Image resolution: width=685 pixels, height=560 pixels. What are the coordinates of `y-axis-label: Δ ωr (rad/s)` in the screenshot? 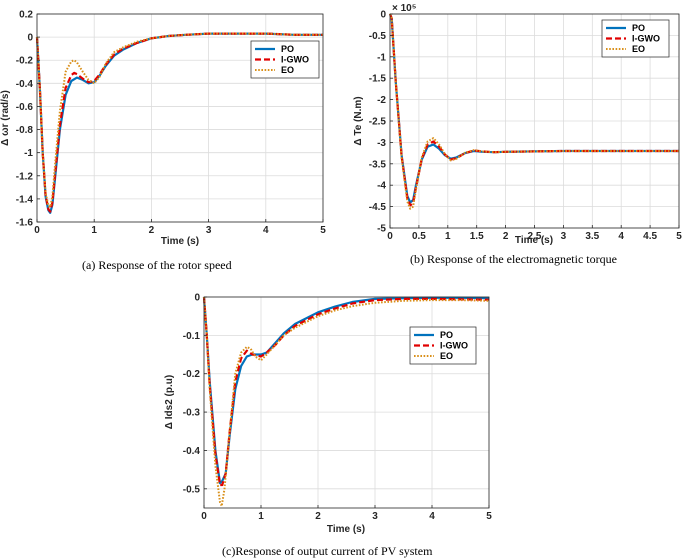 It's located at (5, 118).